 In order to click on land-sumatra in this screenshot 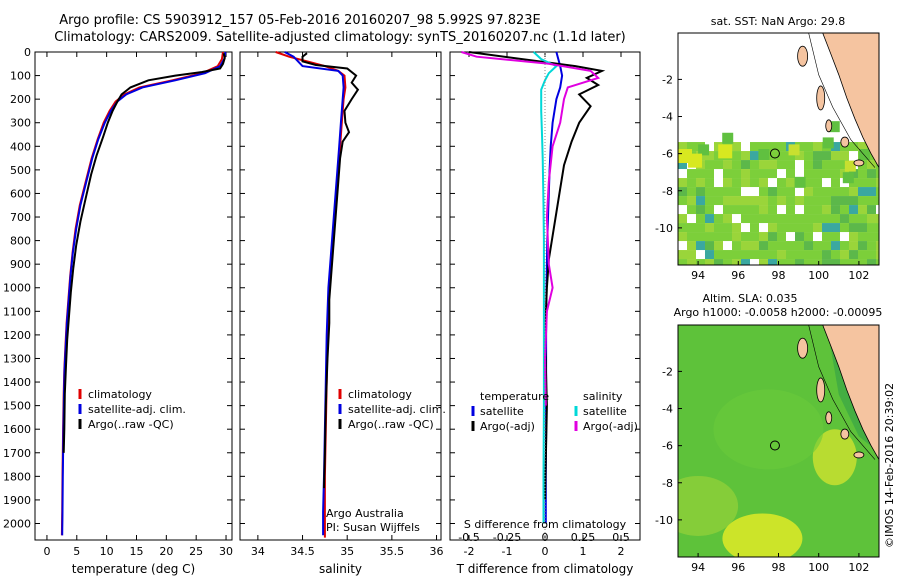, I will do `click(850, 101)`.